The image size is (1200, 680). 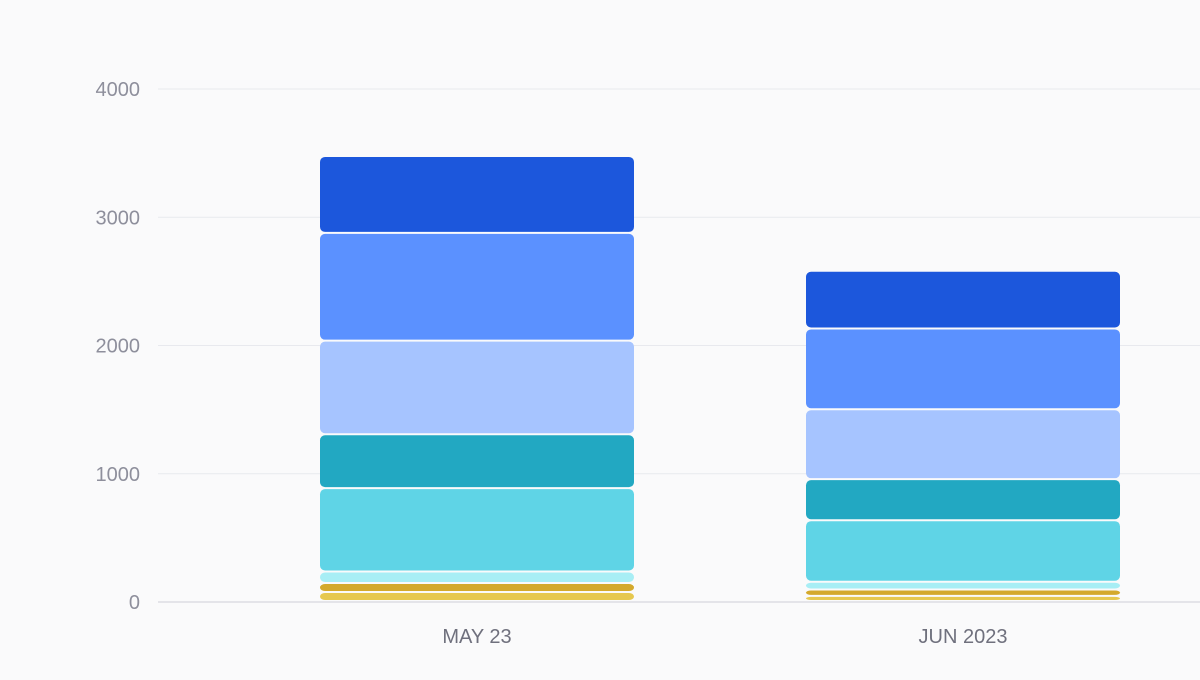 What do you see at coordinates (118, 218) in the screenshot?
I see `y-tick-label: 3000` at bounding box center [118, 218].